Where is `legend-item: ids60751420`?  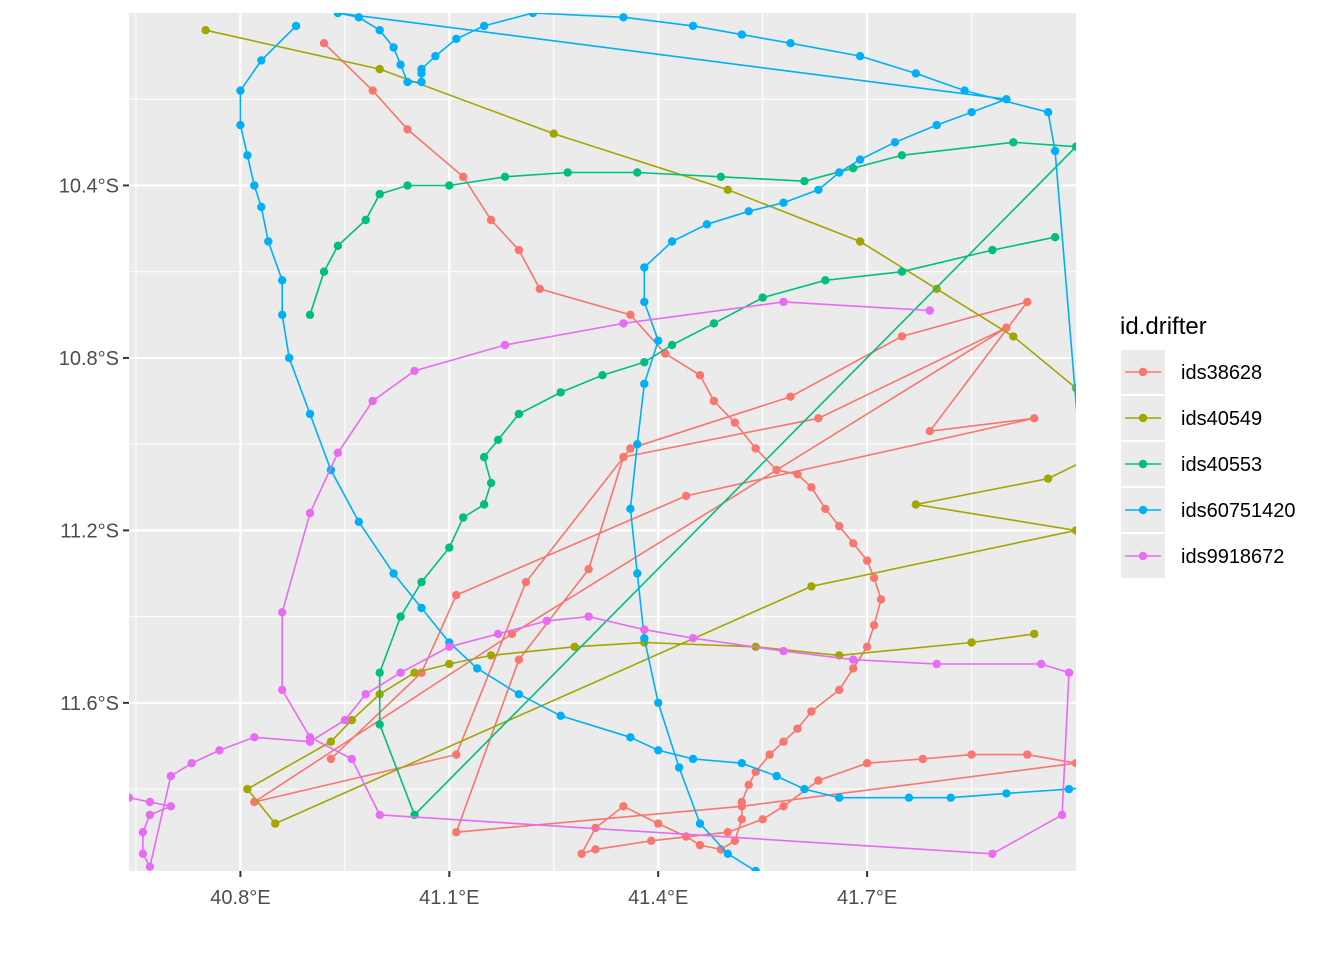
legend-item: ids60751420 is located at coordinates (1208, 510).